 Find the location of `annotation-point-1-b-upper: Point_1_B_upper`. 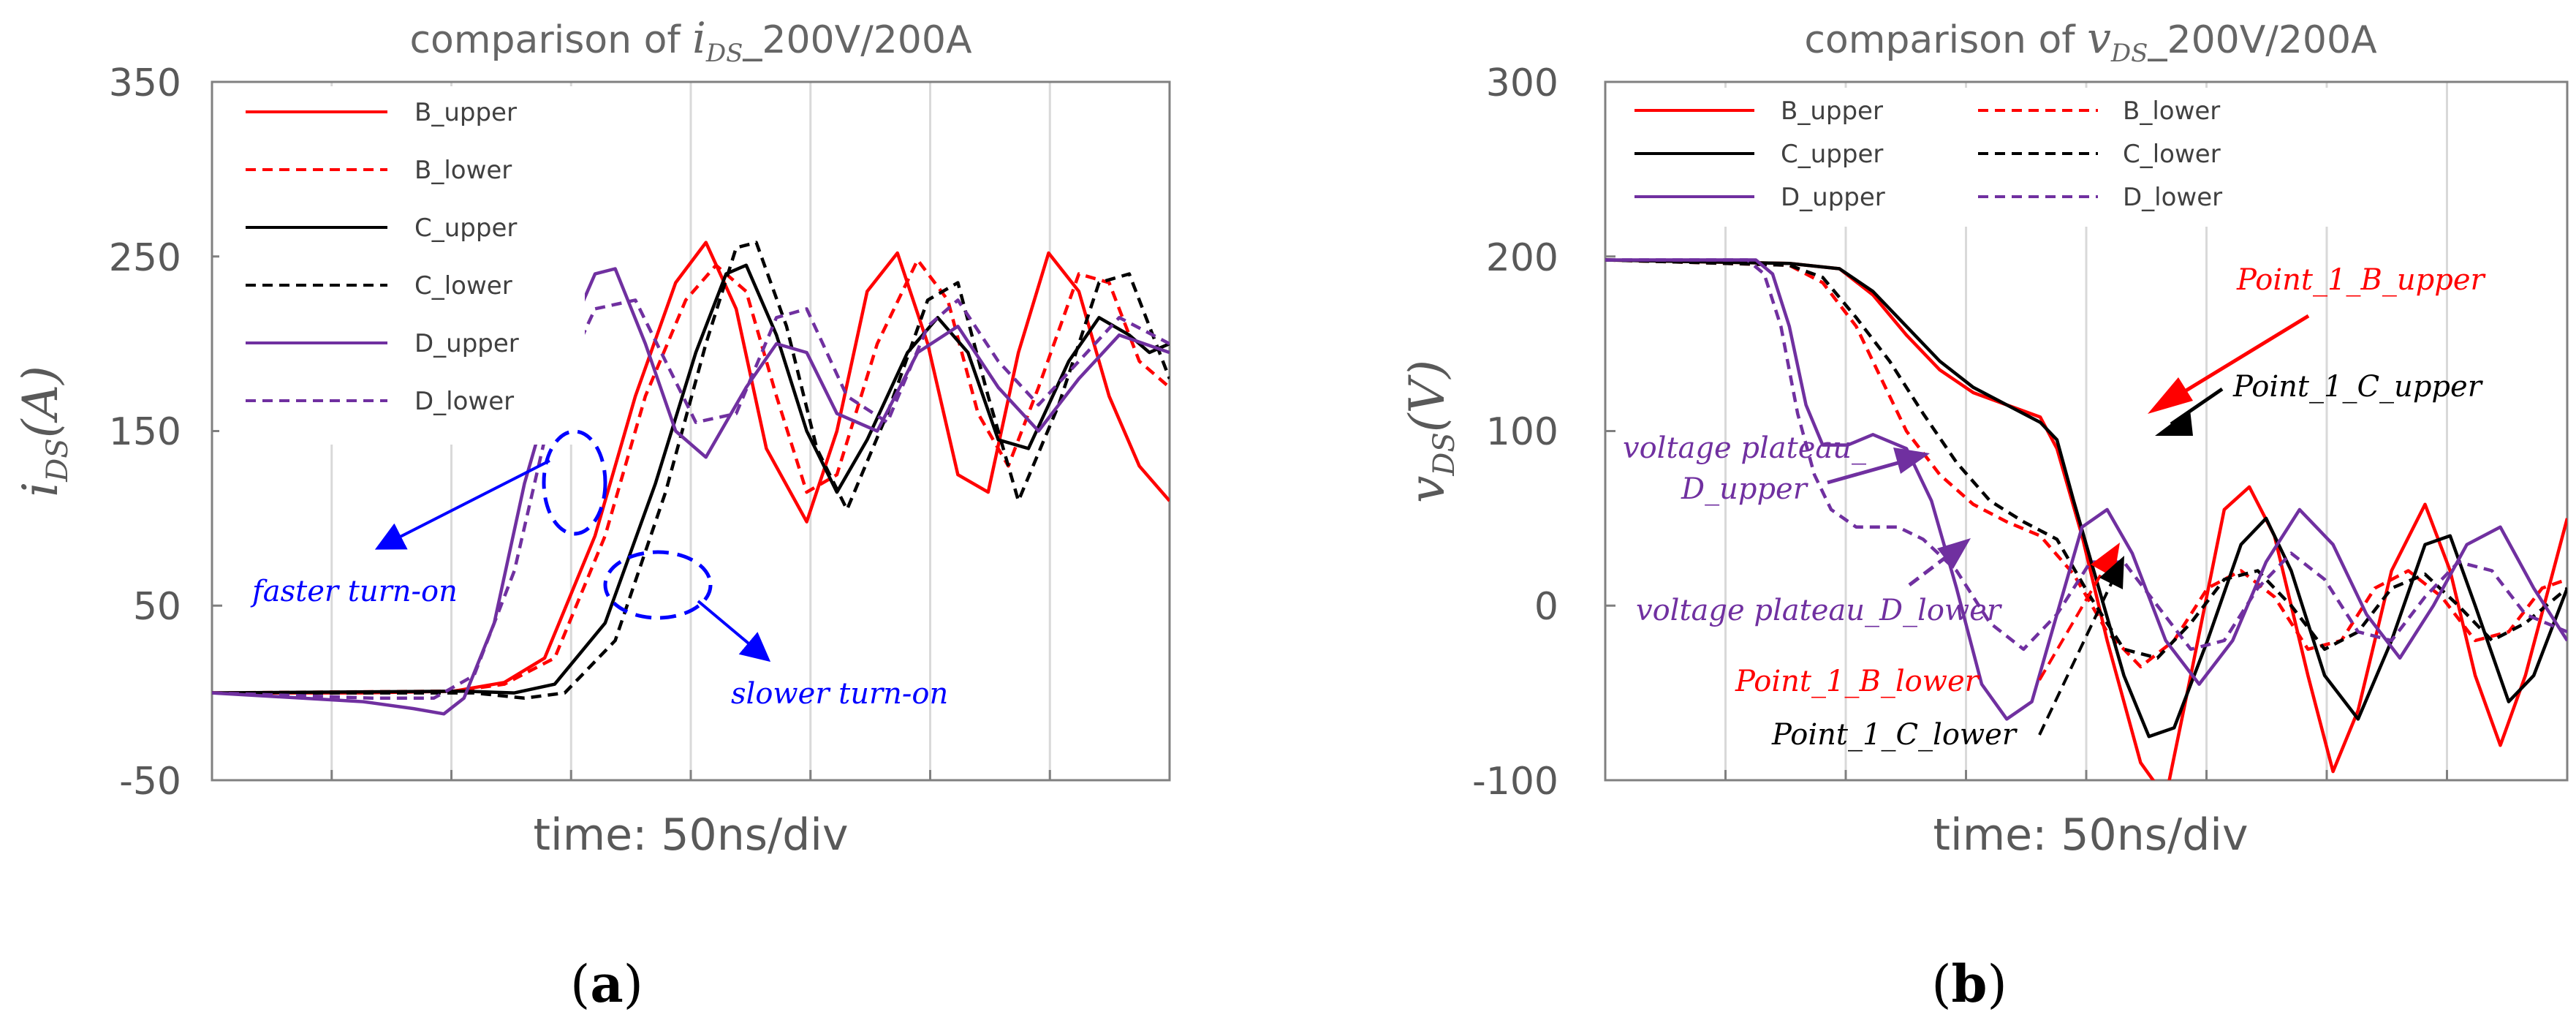

annotation-point-1-b-upper: Point_1_B_upper is located at coordinates (2361, 280).